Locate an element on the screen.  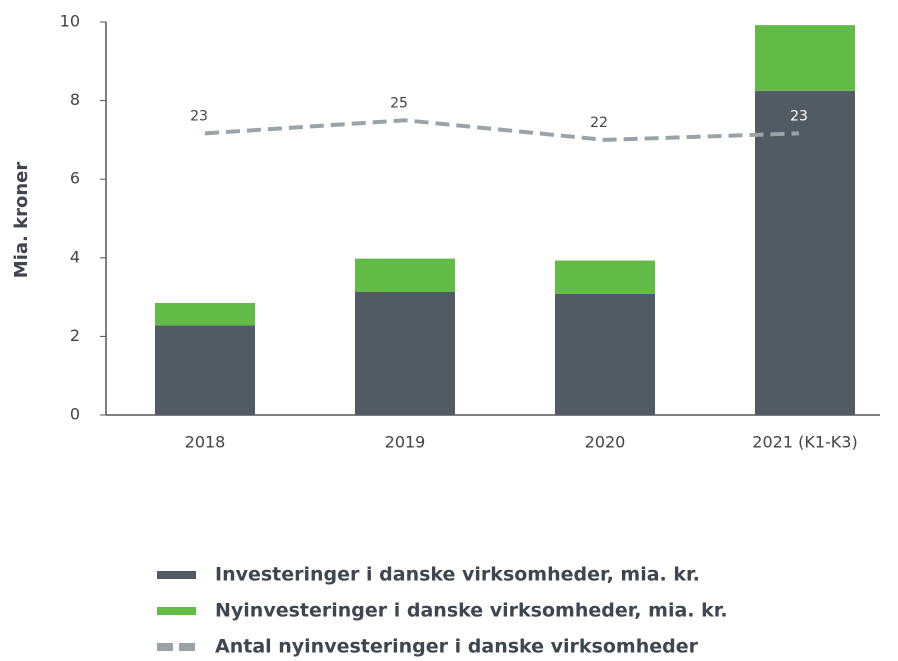
y-tick-label: 10 is located at coordinates (70, 21).